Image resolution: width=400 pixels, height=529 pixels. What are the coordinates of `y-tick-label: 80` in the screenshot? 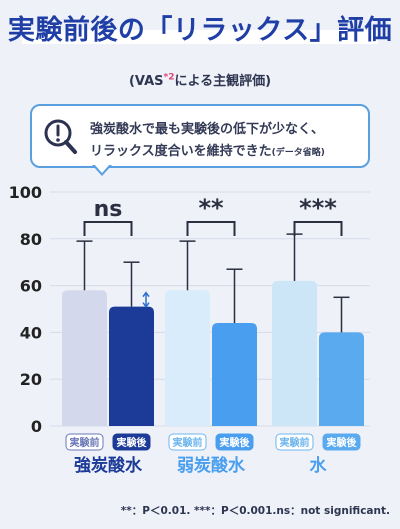 It's located at (31, 239).